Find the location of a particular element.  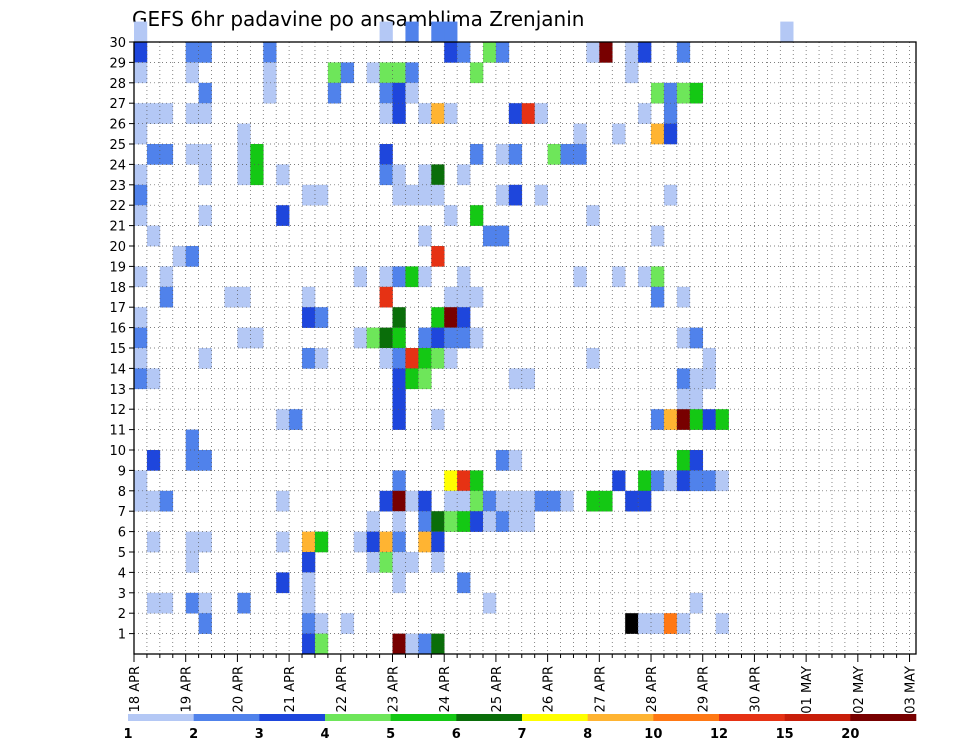

legend-label: 15 is located at coordinates (785, 734).